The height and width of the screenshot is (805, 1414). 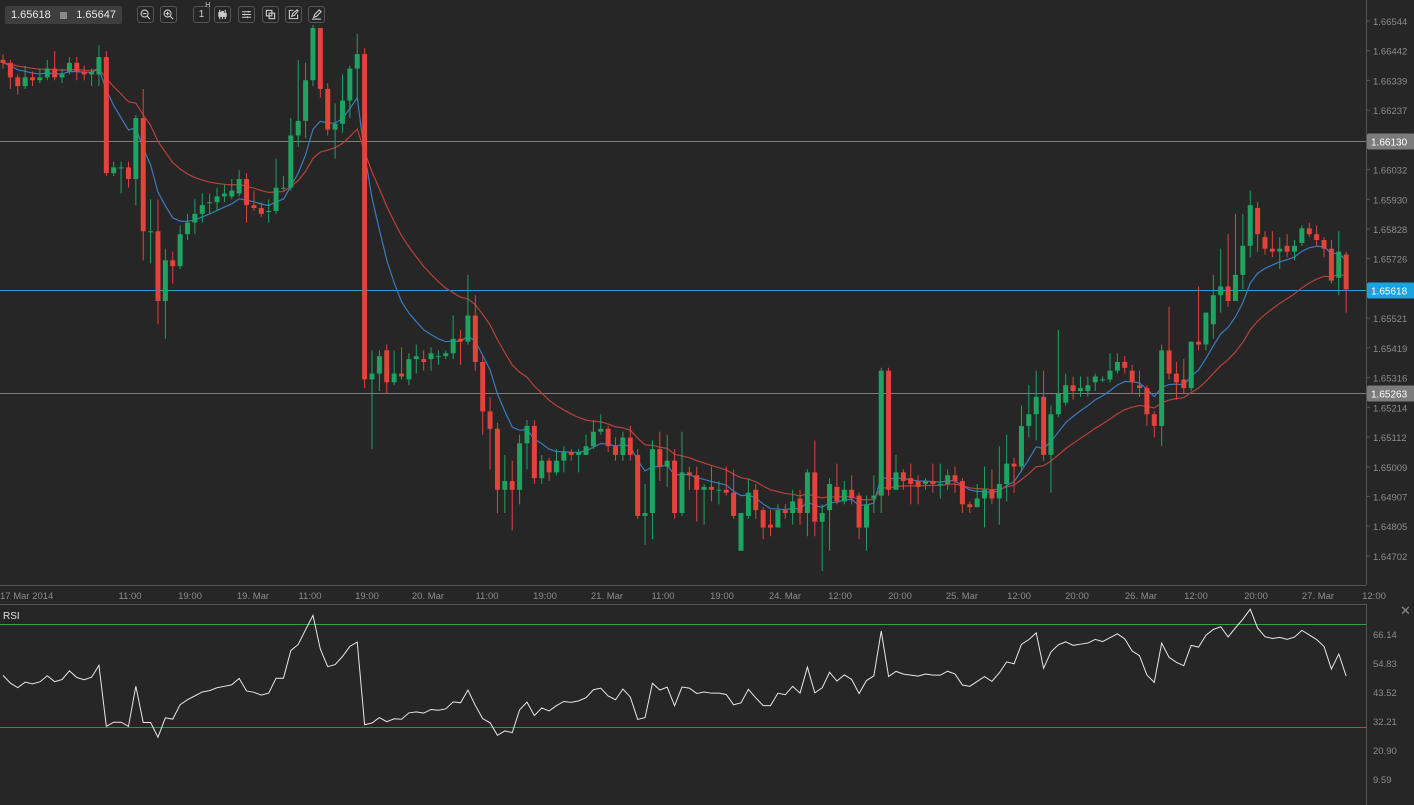 What do you see at coordinates (270, 14) in the screenshot?
I see `copy-button` at bounding box center [270, 14].